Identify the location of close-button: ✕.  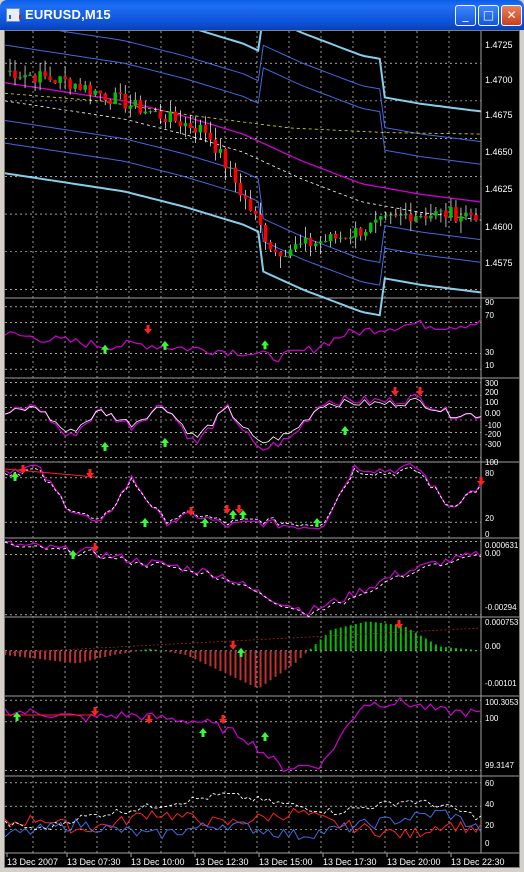
(511, 15).